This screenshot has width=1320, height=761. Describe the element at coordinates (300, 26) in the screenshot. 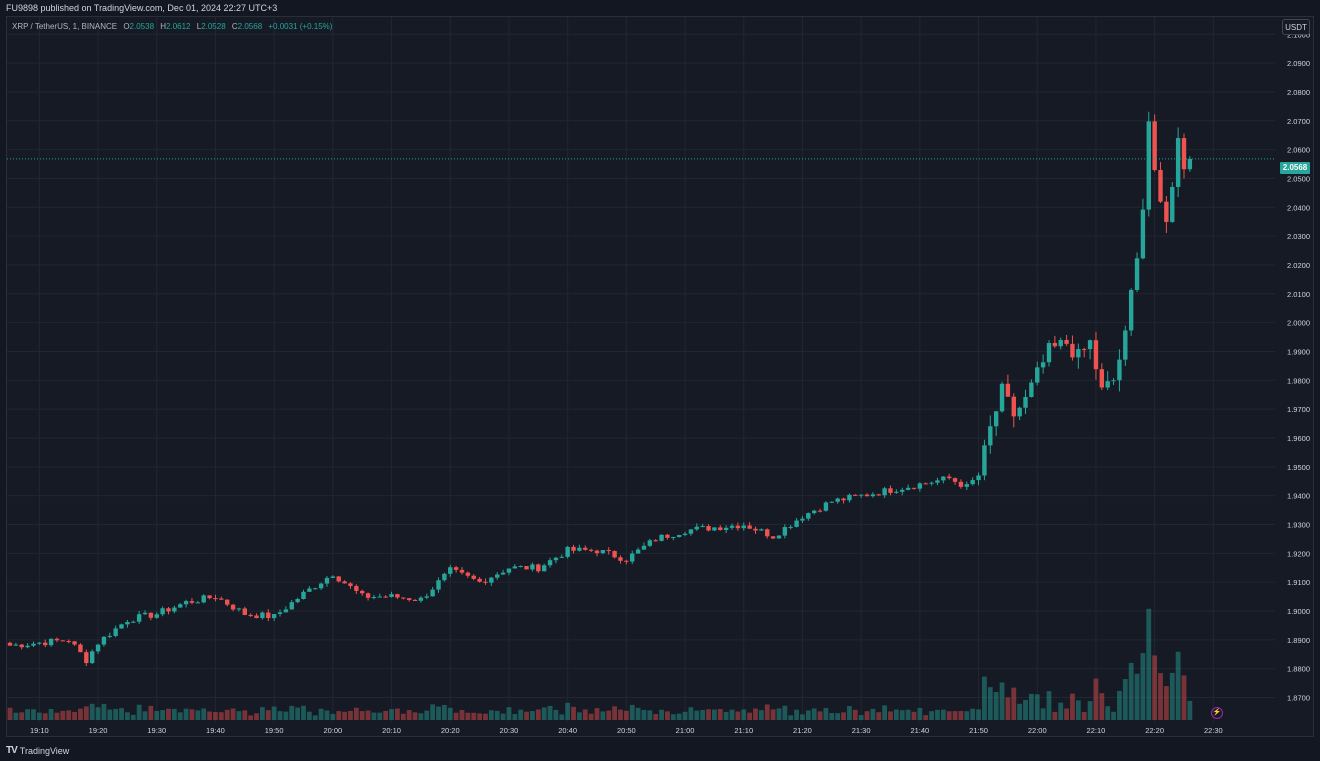

I see `change-value: +0.0031 (+0.15%)` at that location.